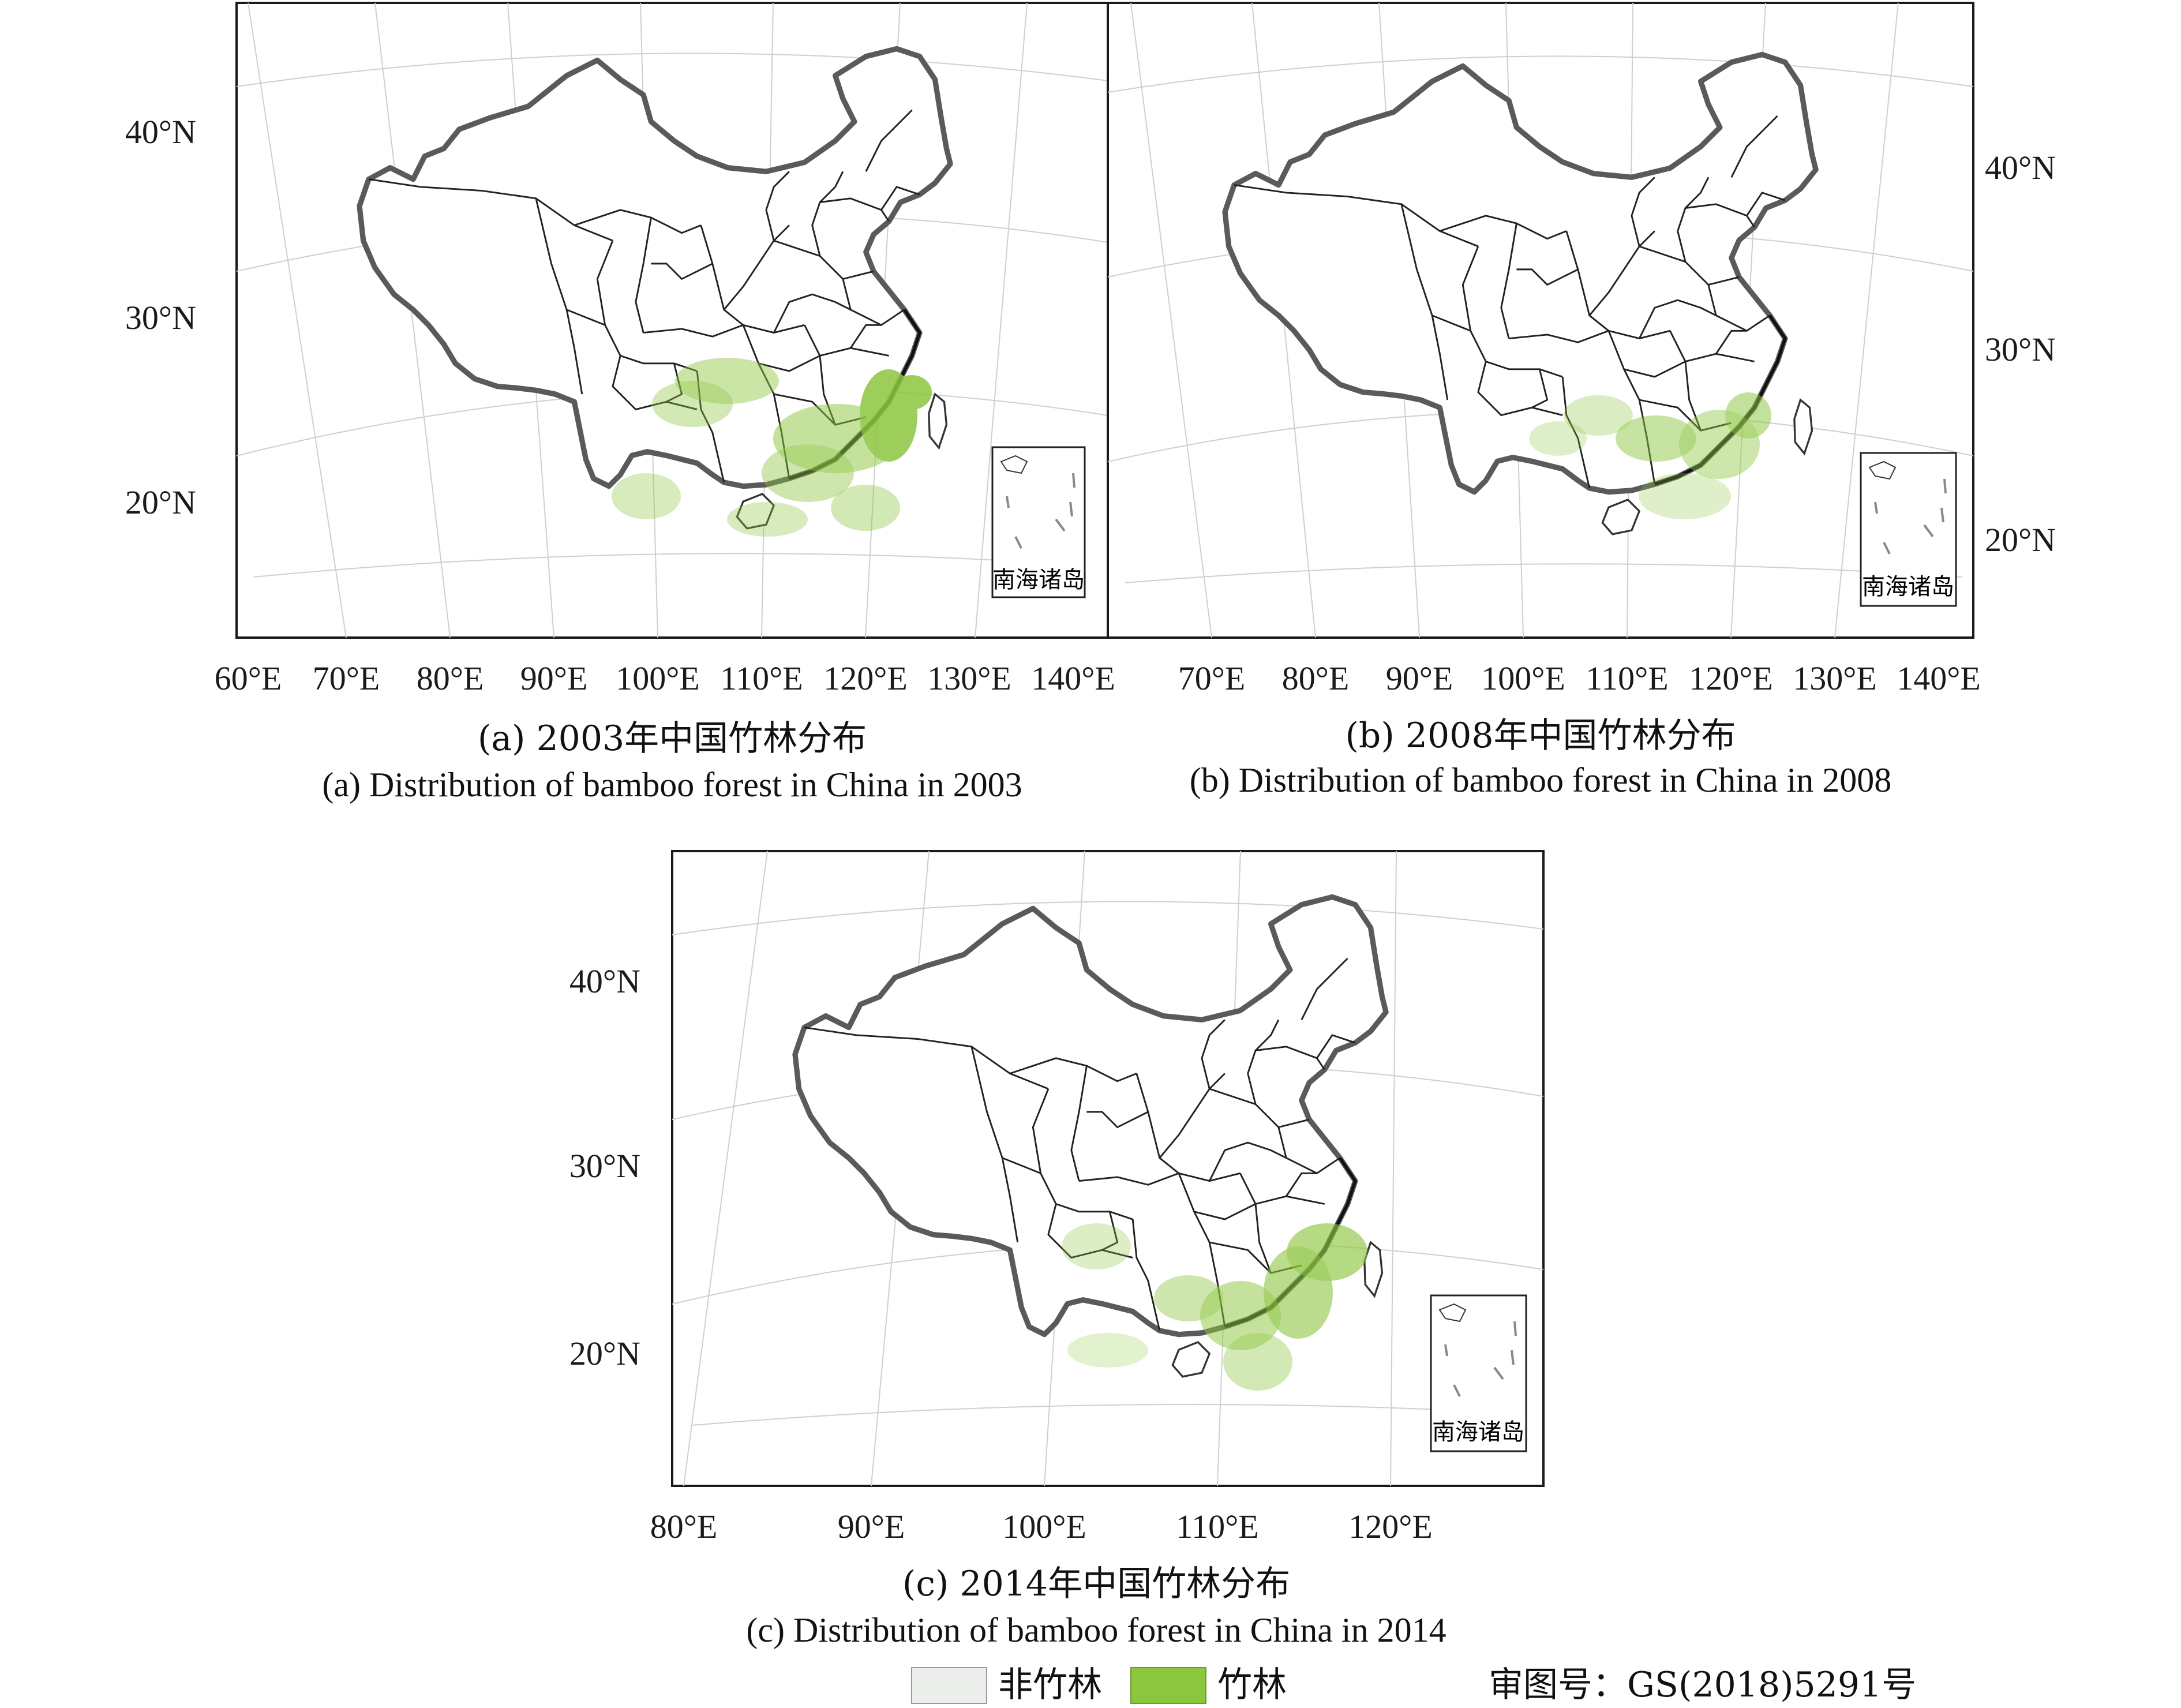  I want to click on map-frame-c: 南海诸岛, so click(1108, 1168).